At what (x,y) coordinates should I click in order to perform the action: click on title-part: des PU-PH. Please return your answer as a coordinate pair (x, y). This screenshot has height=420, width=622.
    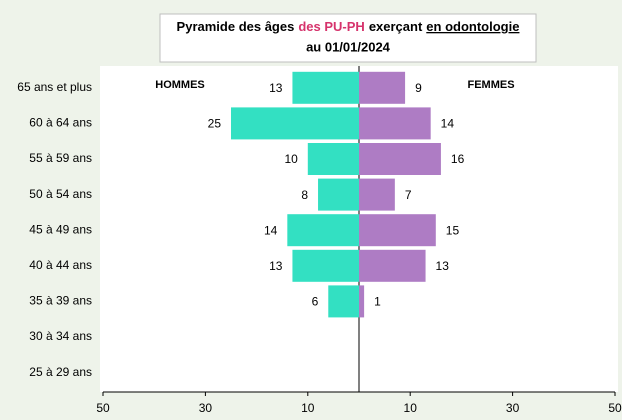
    Looking at the image, I should click on (331, 26).